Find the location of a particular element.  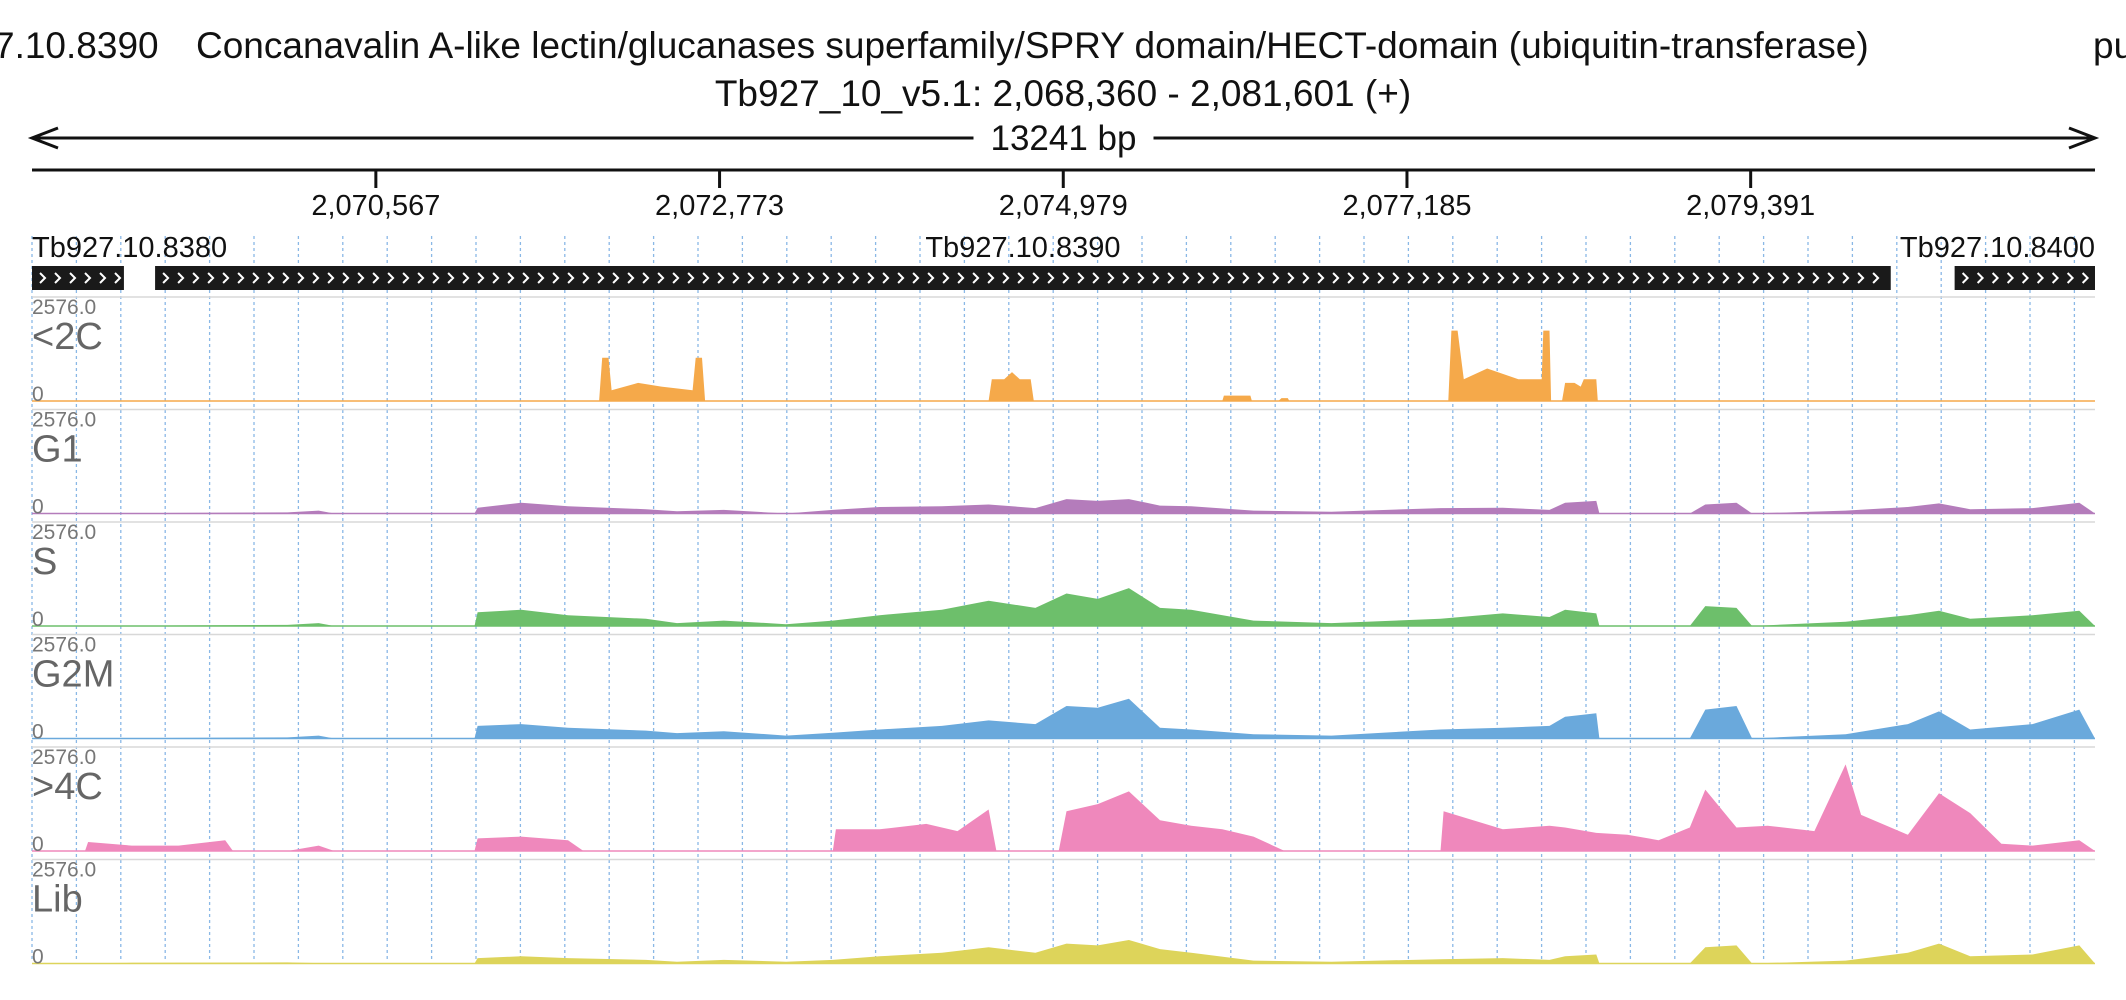

track-name-label: <2C is located at coordinates (67, 337).